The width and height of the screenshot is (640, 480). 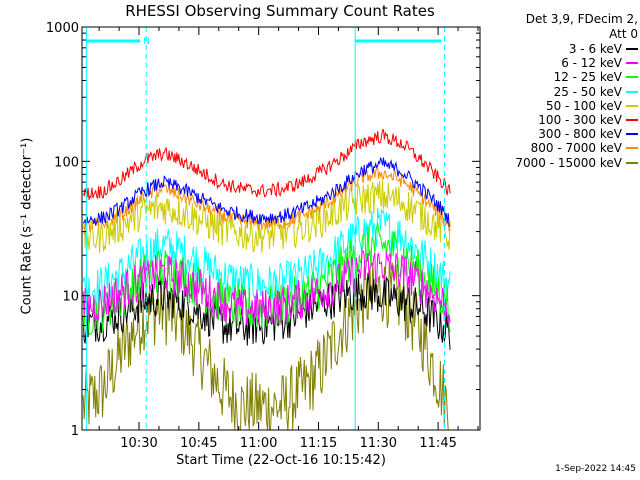 I want to click on legend-entry: 100 - 300 keV, so click(x=558, y=120).